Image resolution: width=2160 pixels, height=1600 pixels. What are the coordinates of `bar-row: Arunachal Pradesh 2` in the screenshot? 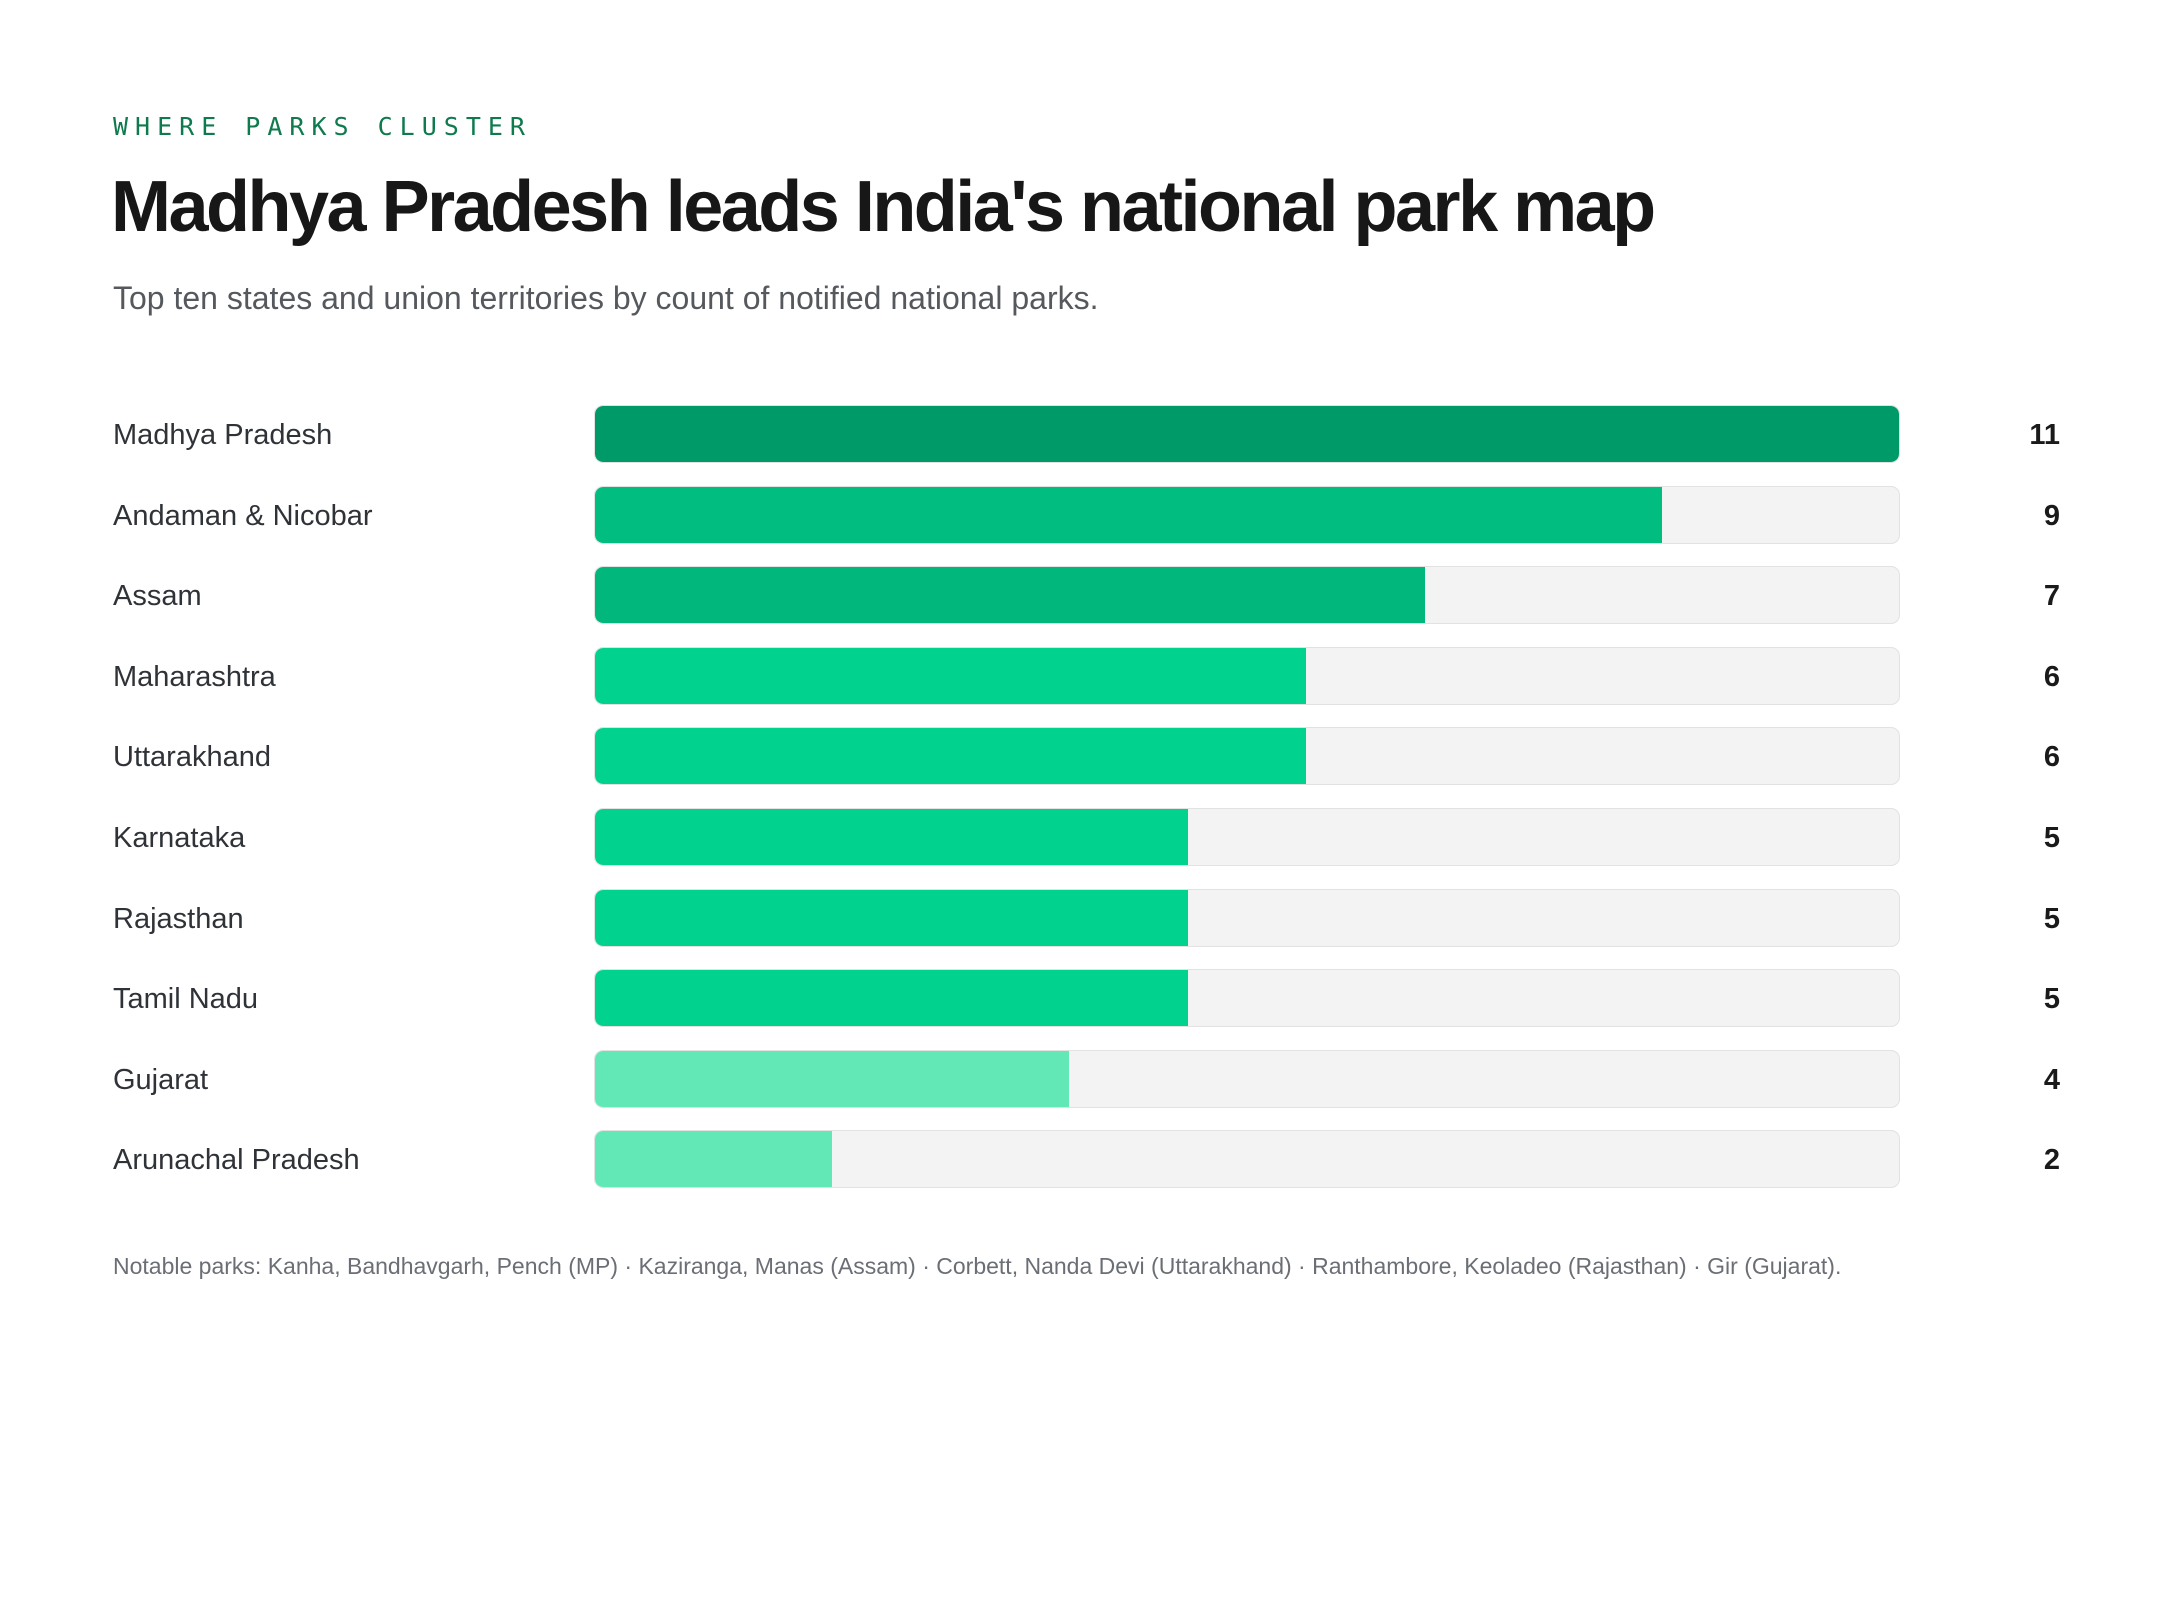 It's located at (1080, 1160).